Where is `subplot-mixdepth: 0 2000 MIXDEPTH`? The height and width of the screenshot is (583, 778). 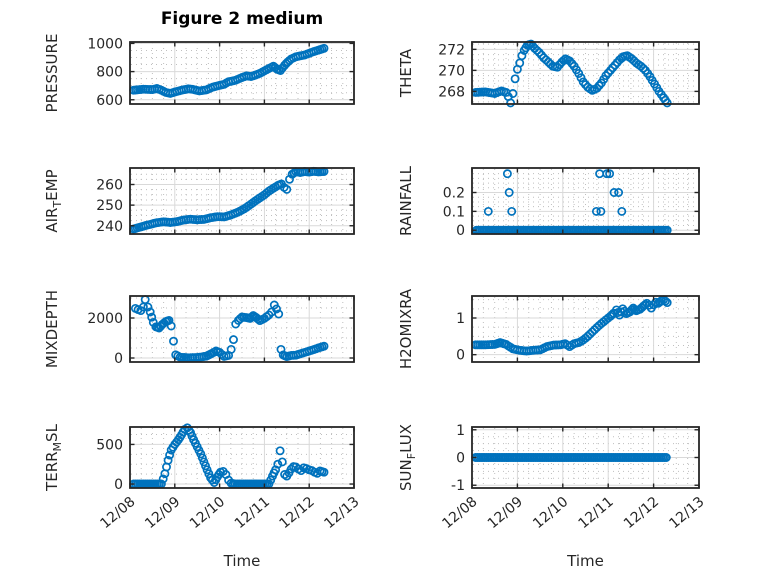
subplot-mixdepth: 0 2000 MIXDEPTH is located at coordinates (199, 329).